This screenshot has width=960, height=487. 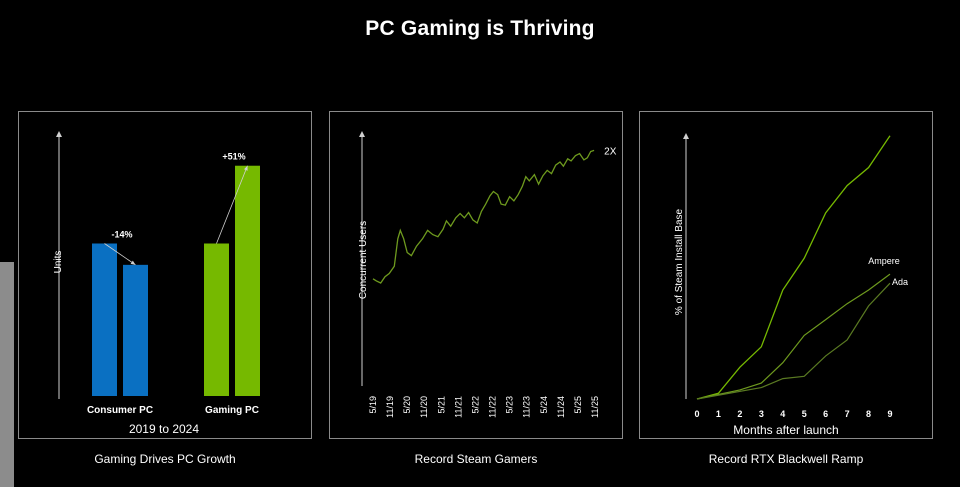 I want to click on x-tick-label: 3, so click(x=761, y=414).